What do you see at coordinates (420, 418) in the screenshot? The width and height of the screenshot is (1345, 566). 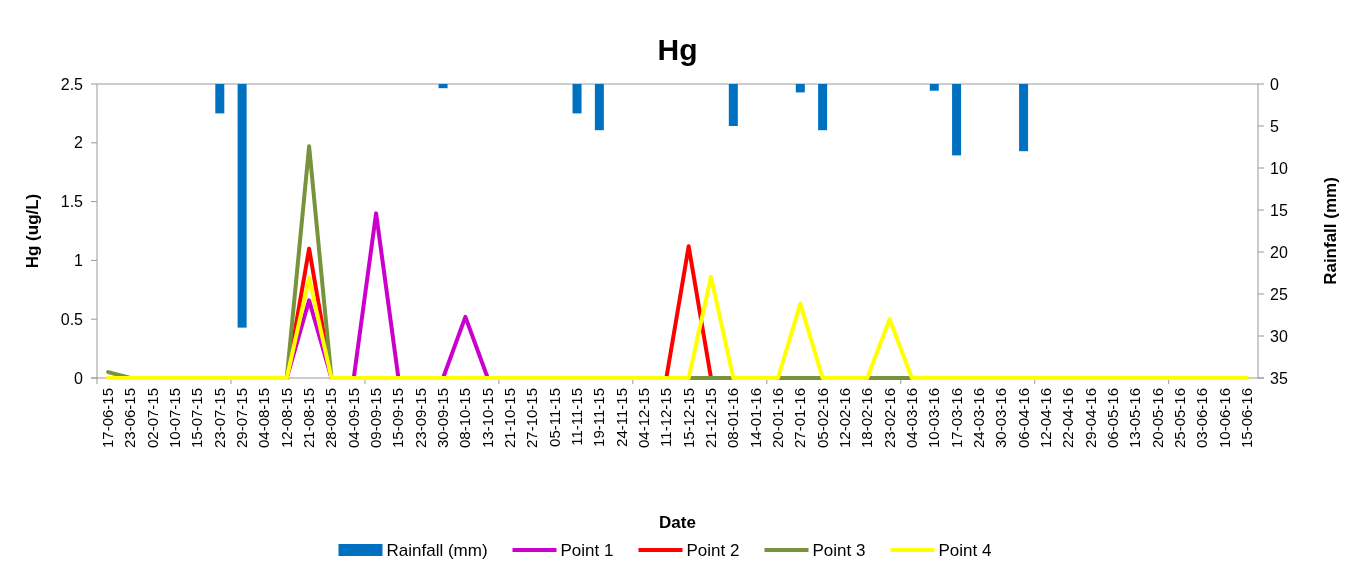 I see `x-tick-label: 23-09-15` at bounding box center [420, 418].